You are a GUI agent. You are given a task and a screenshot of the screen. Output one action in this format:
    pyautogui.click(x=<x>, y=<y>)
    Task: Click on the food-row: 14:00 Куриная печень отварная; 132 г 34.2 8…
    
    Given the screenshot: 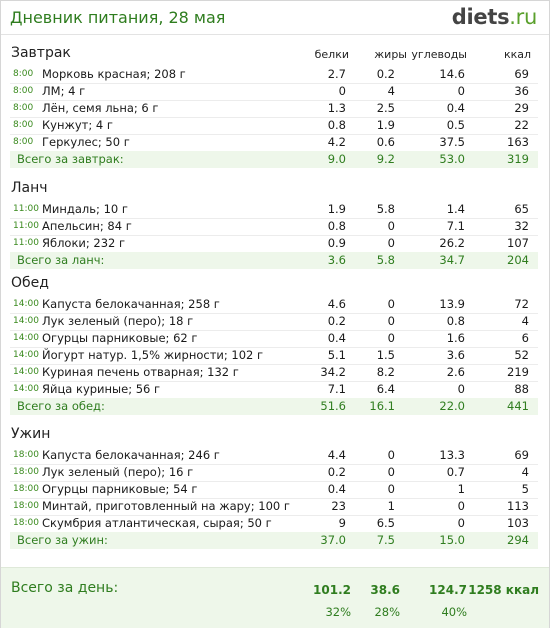 What is the action you would take?
    pyautogui.click(x=274, y=373)
    